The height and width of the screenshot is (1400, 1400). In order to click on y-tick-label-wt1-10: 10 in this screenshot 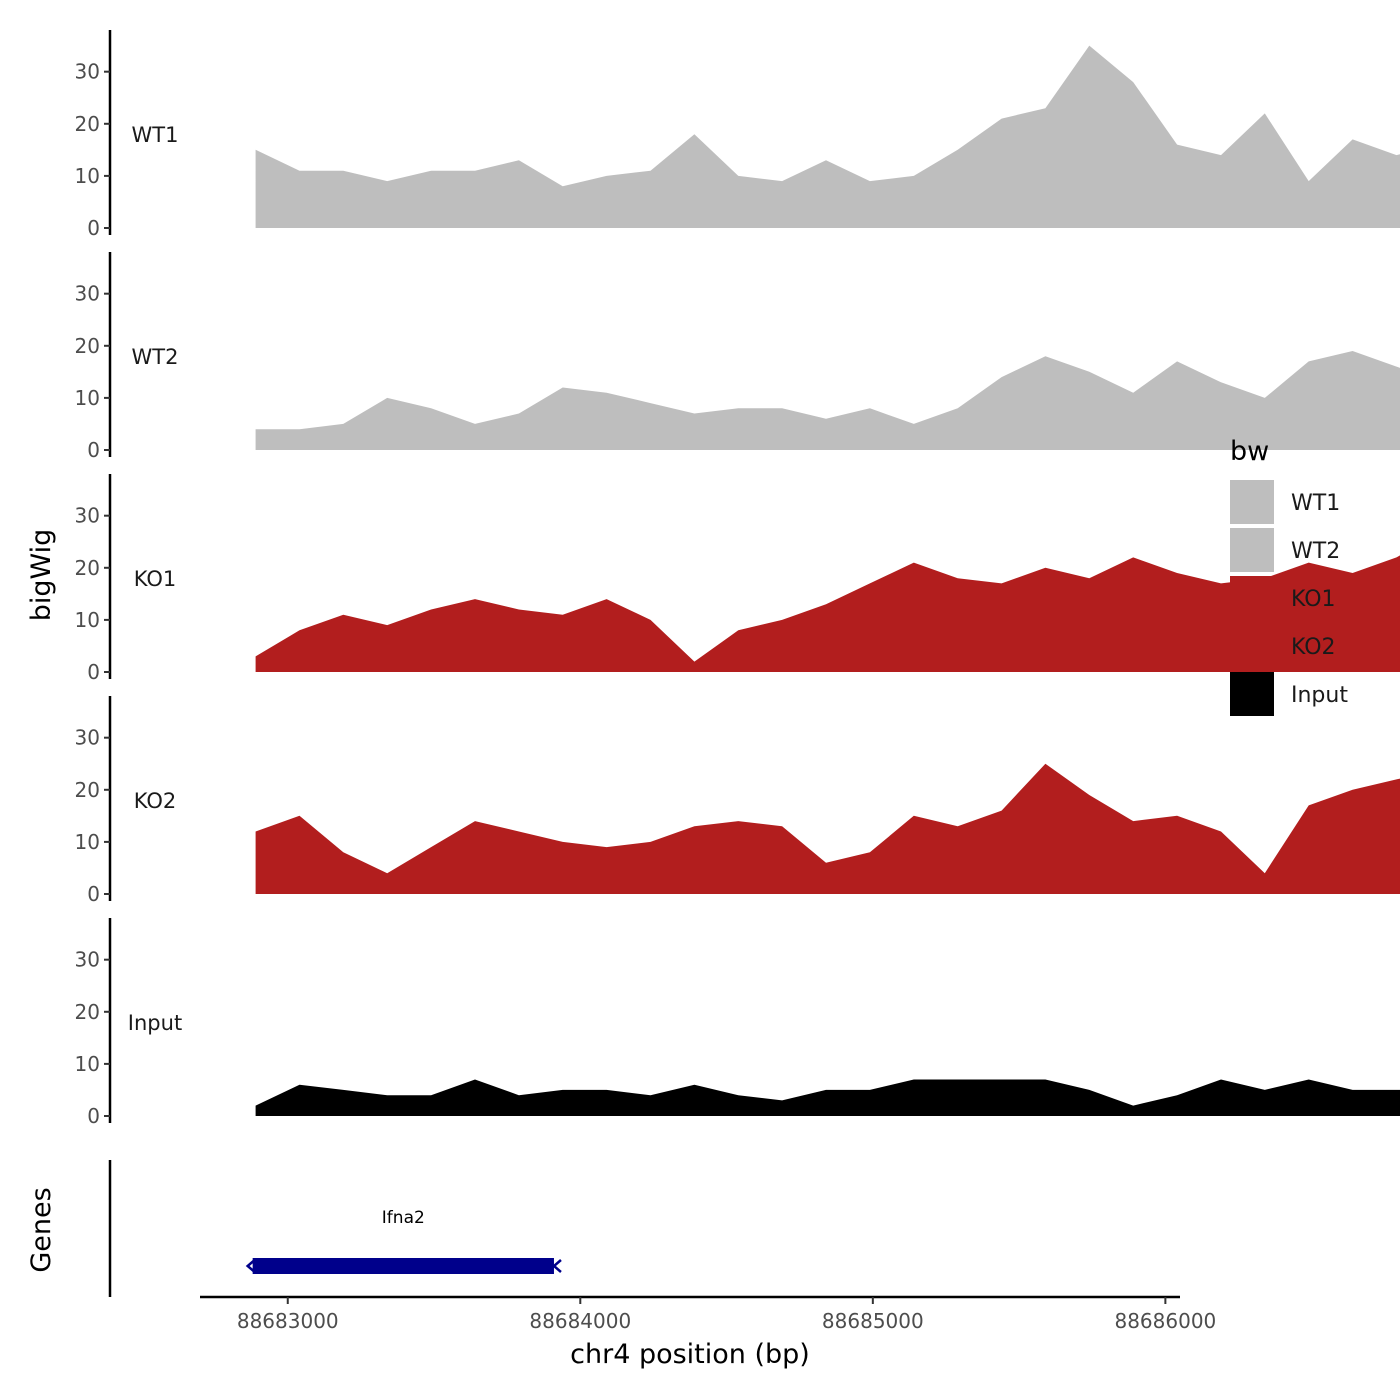, I will do `click(87, 176)`.